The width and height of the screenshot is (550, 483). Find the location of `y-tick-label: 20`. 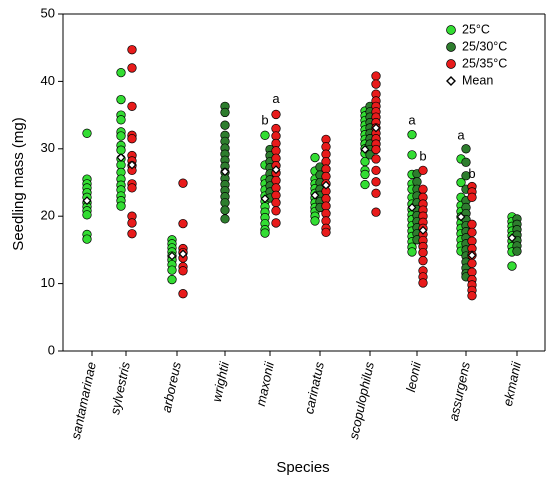

y-tick-label: 20 is located at coordinates (48, 215).